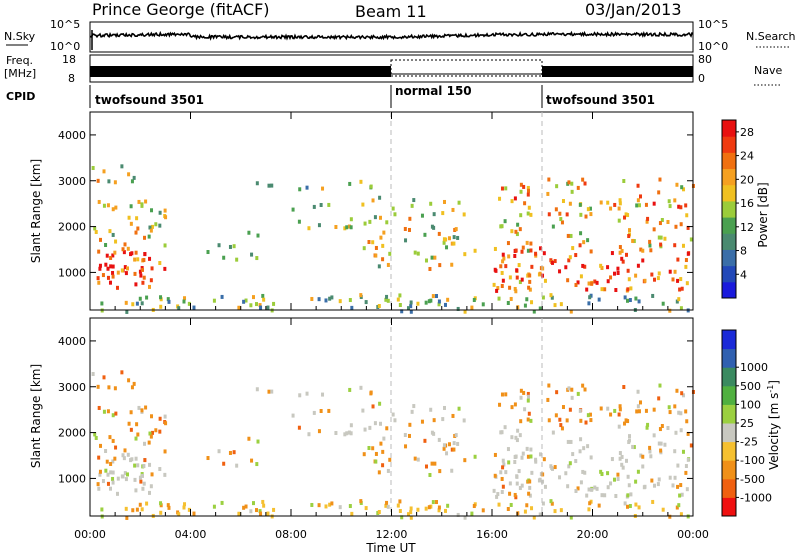 The height and width of the screenshot is (554, 800). I want to click on date-title: 03/Jan/2013, so click(633, 9).